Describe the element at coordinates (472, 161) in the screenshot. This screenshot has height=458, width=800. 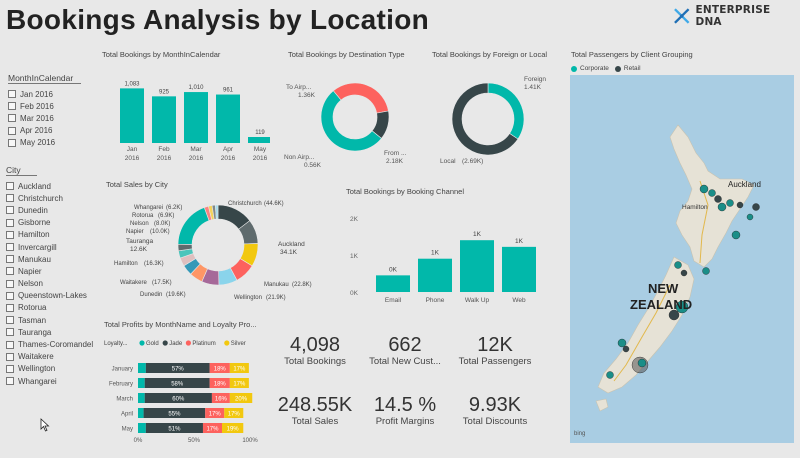
I see `foreign-value: (2.69K)` at that location.